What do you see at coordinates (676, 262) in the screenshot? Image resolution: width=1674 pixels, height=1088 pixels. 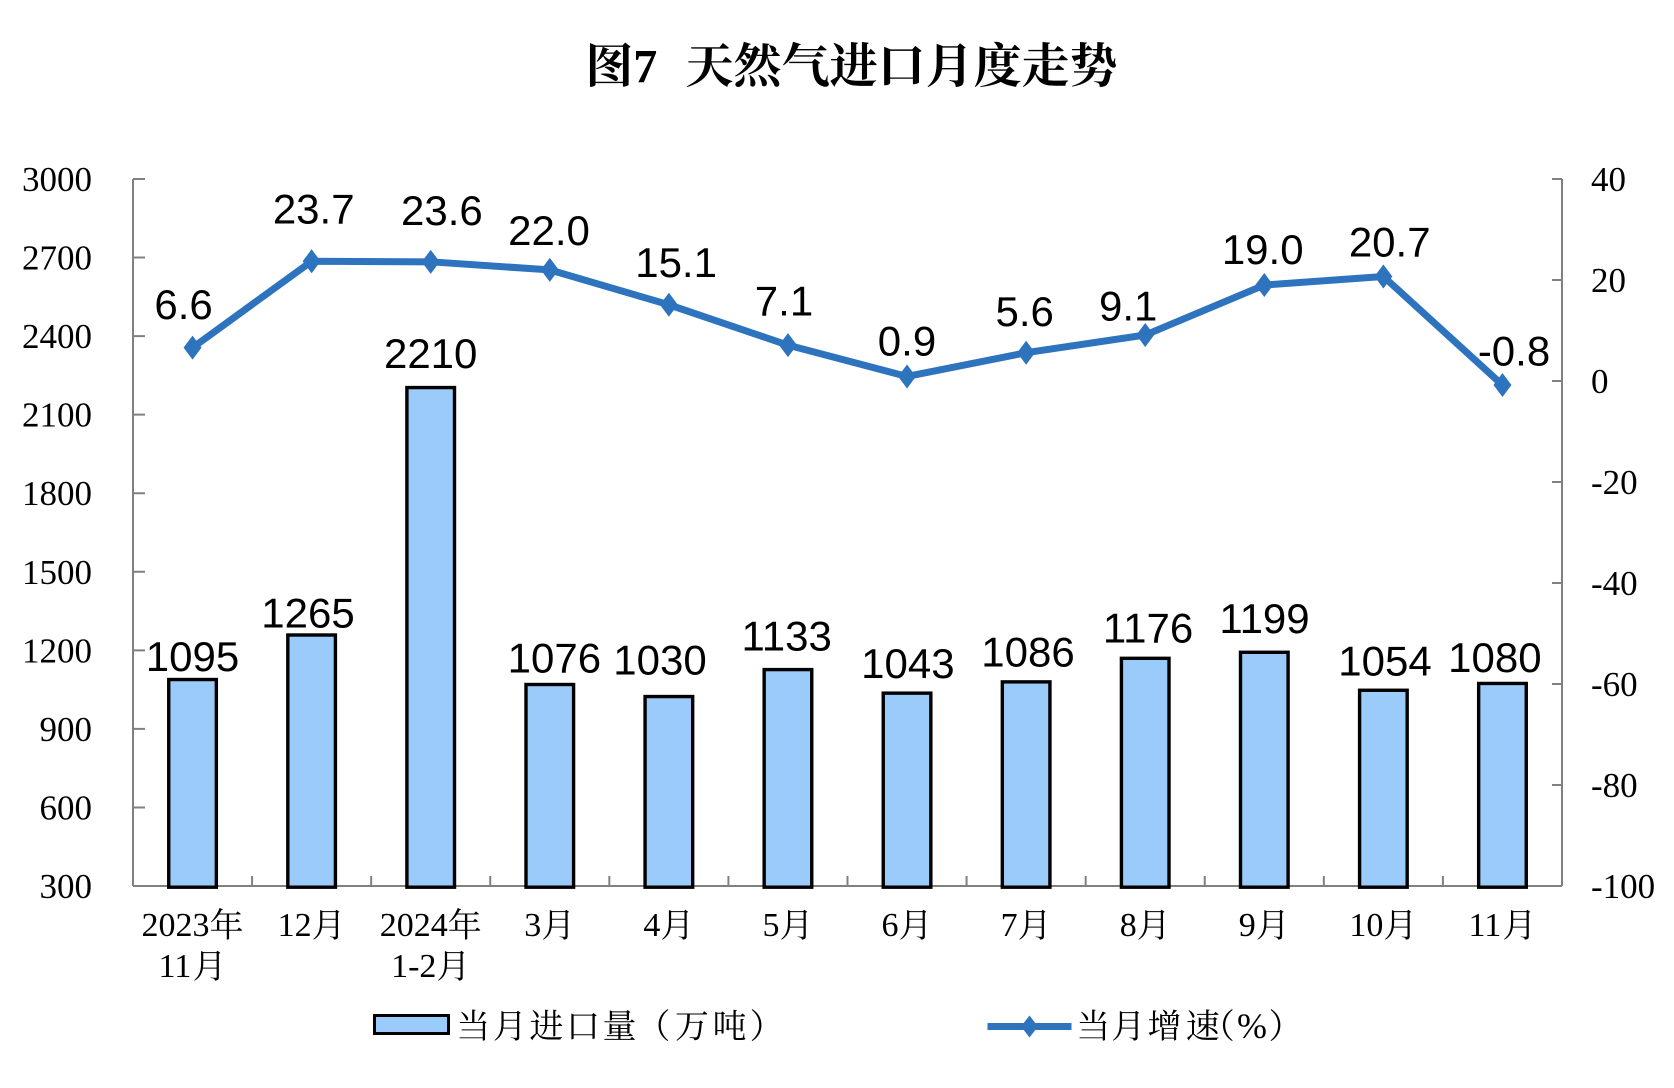 I see `svg-text: 15.1` at bounding box center [676, 262].